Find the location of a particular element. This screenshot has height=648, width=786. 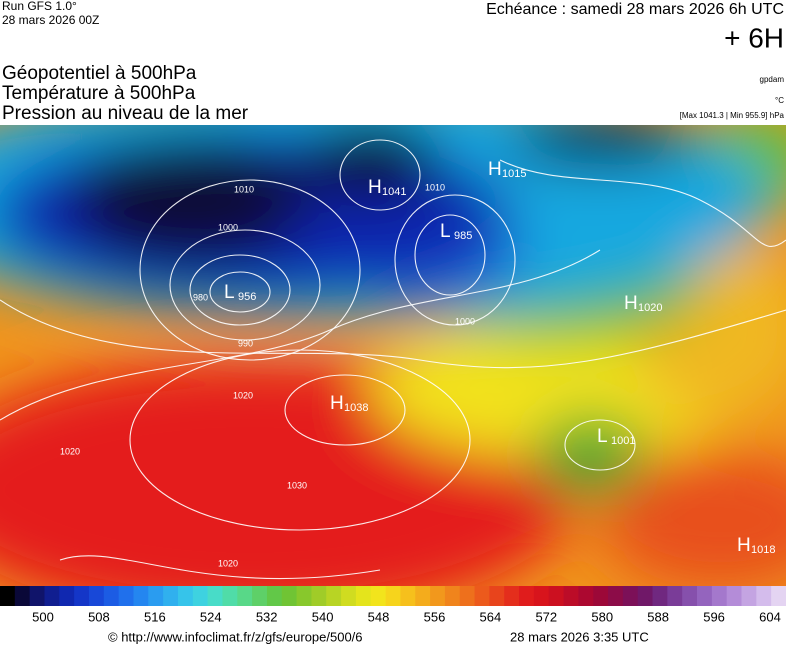

center-value: 1038 is located at coordinates (356, 408).